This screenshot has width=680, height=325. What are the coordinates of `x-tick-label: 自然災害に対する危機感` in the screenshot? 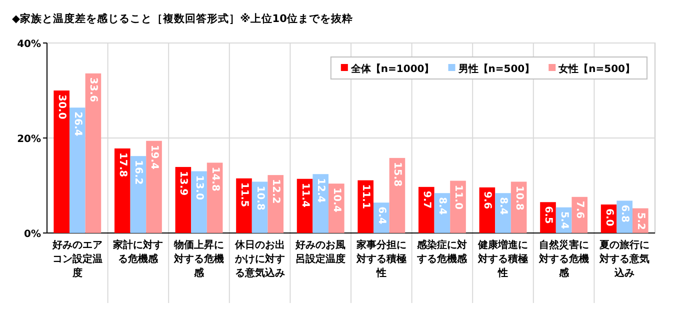 It's located at (564, 260).